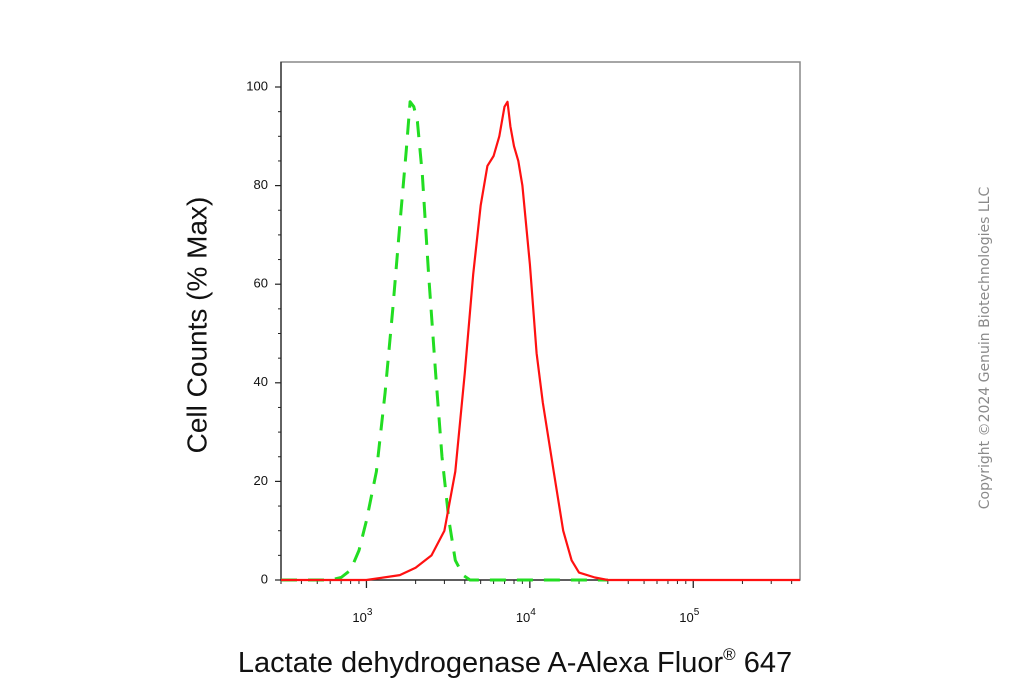 The width and height of the screenshot is (1036, 700). Describe the element at coordinates (764, 663) in the screenshot. I see `x-axis-title-suffix: 647` at that location.